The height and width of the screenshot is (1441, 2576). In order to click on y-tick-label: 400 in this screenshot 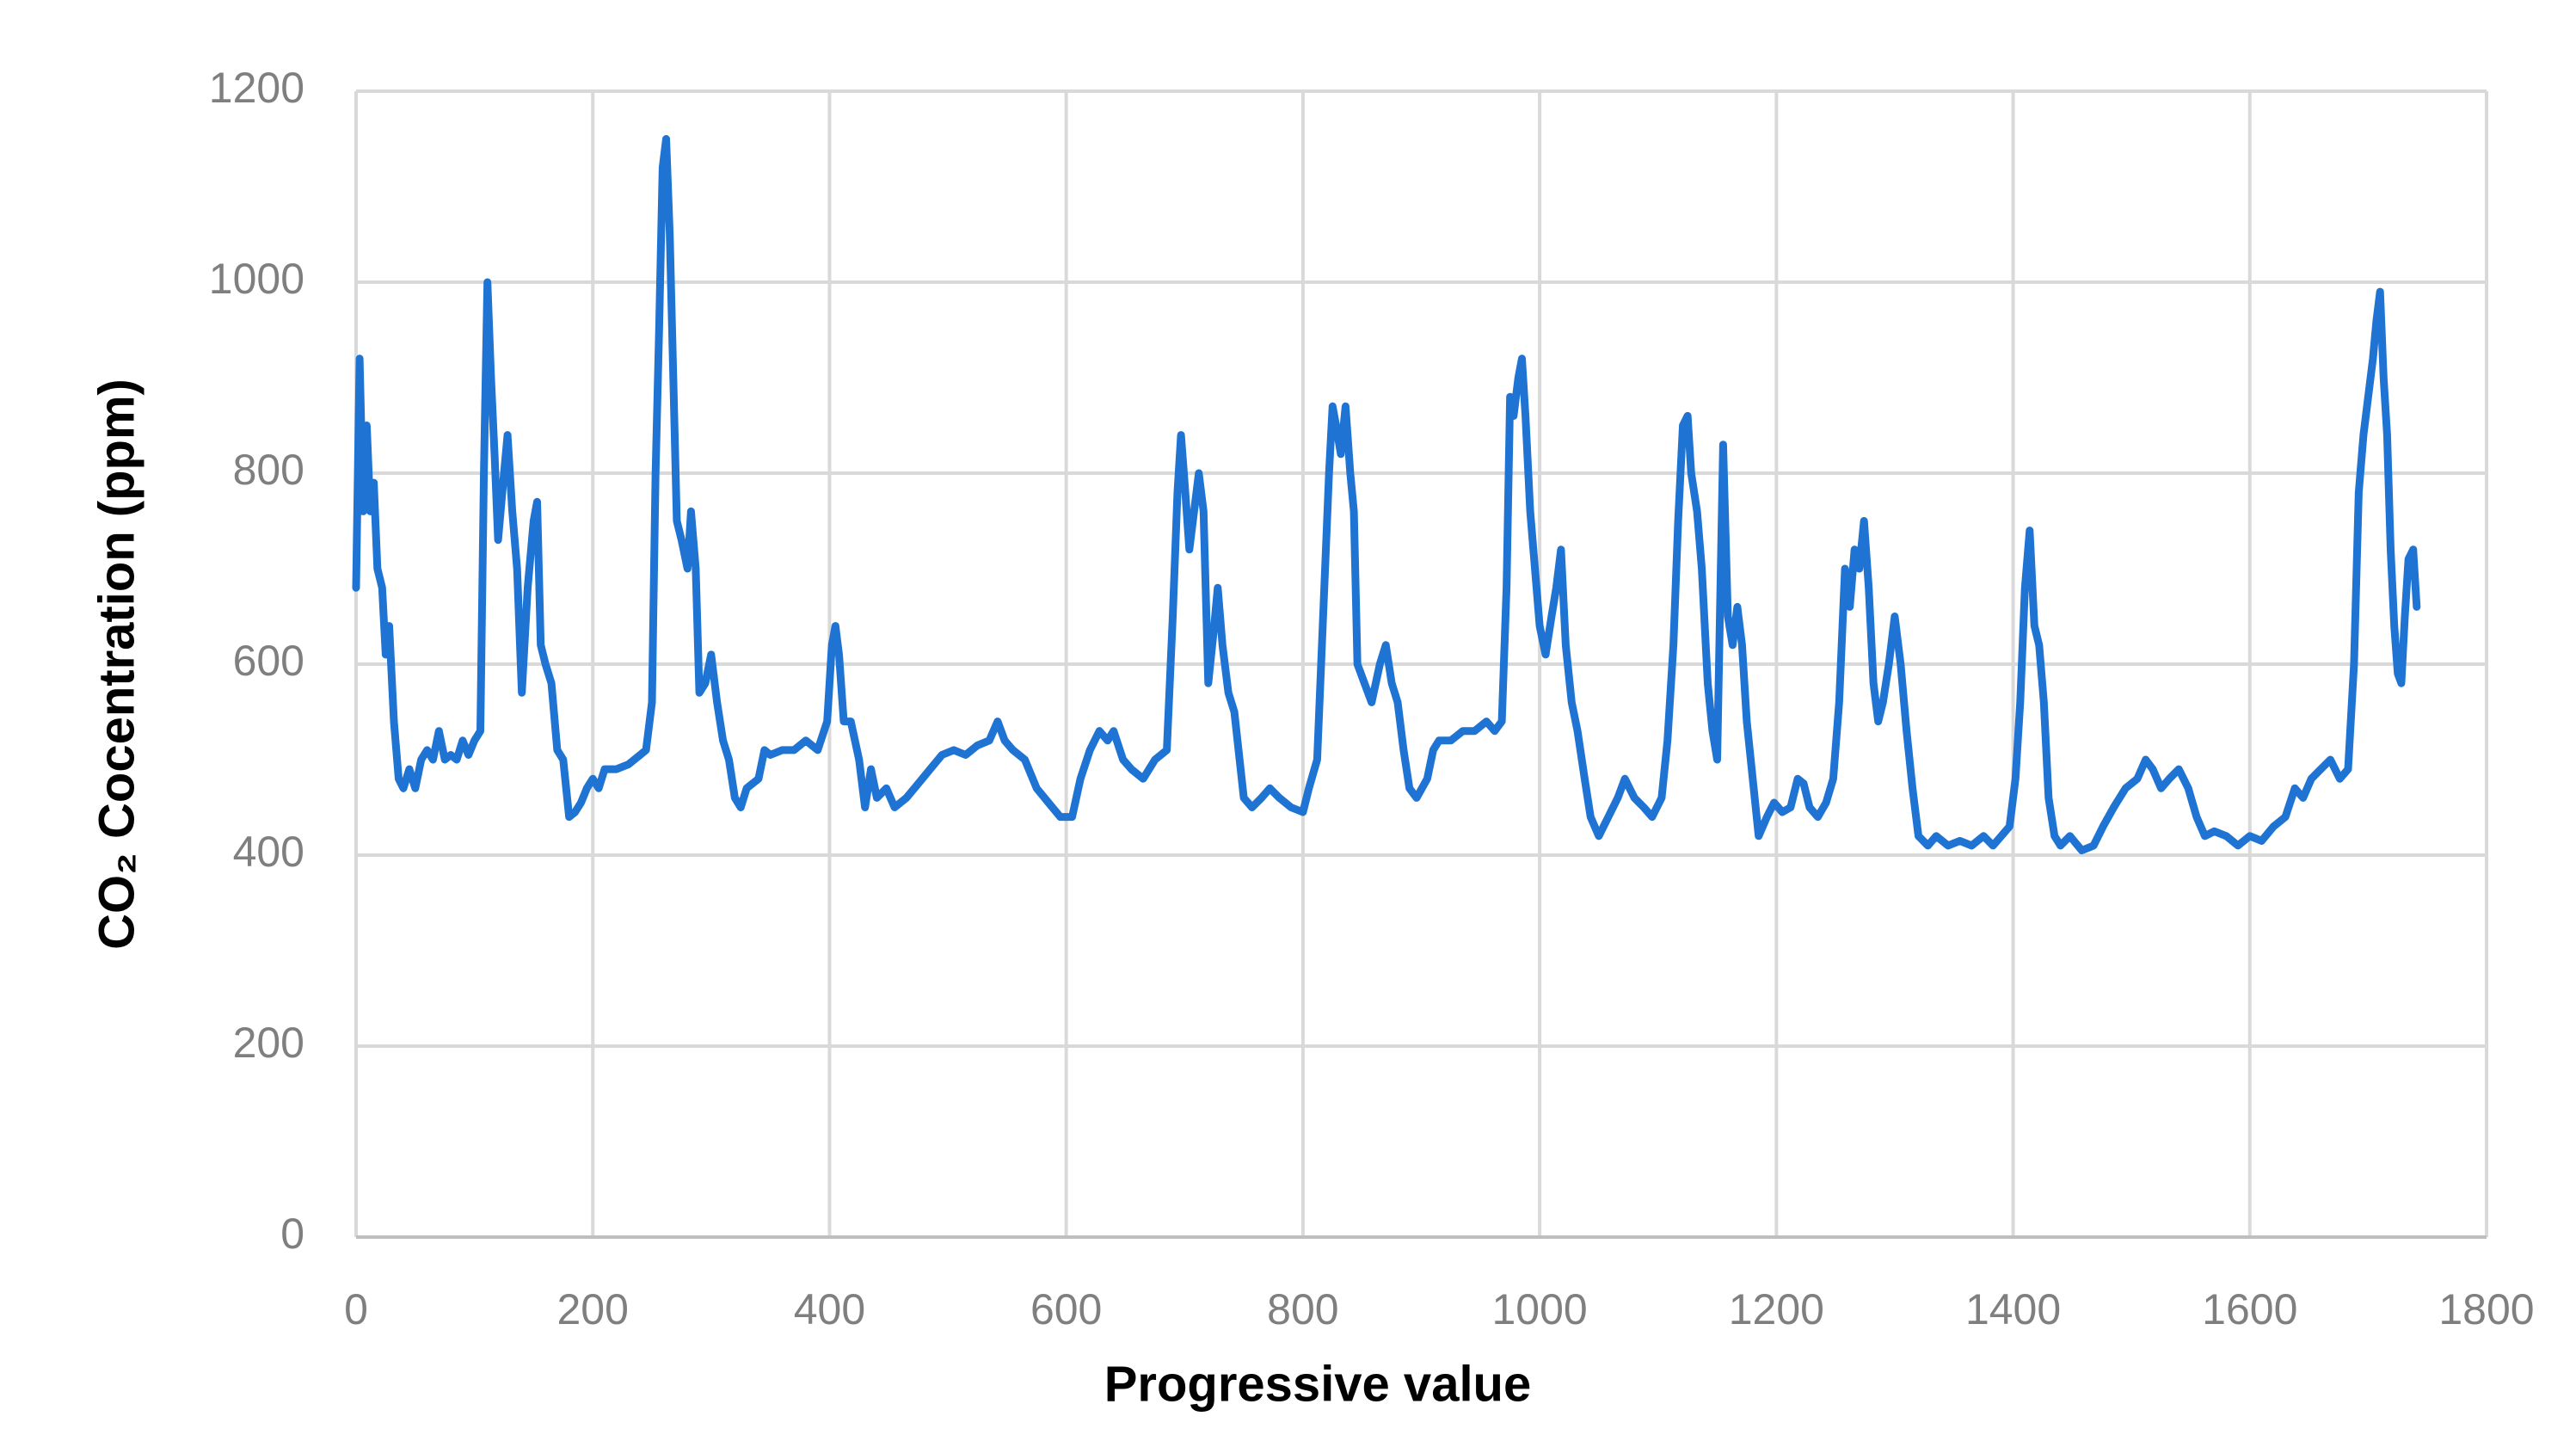, I will do `click(268, 852)`.